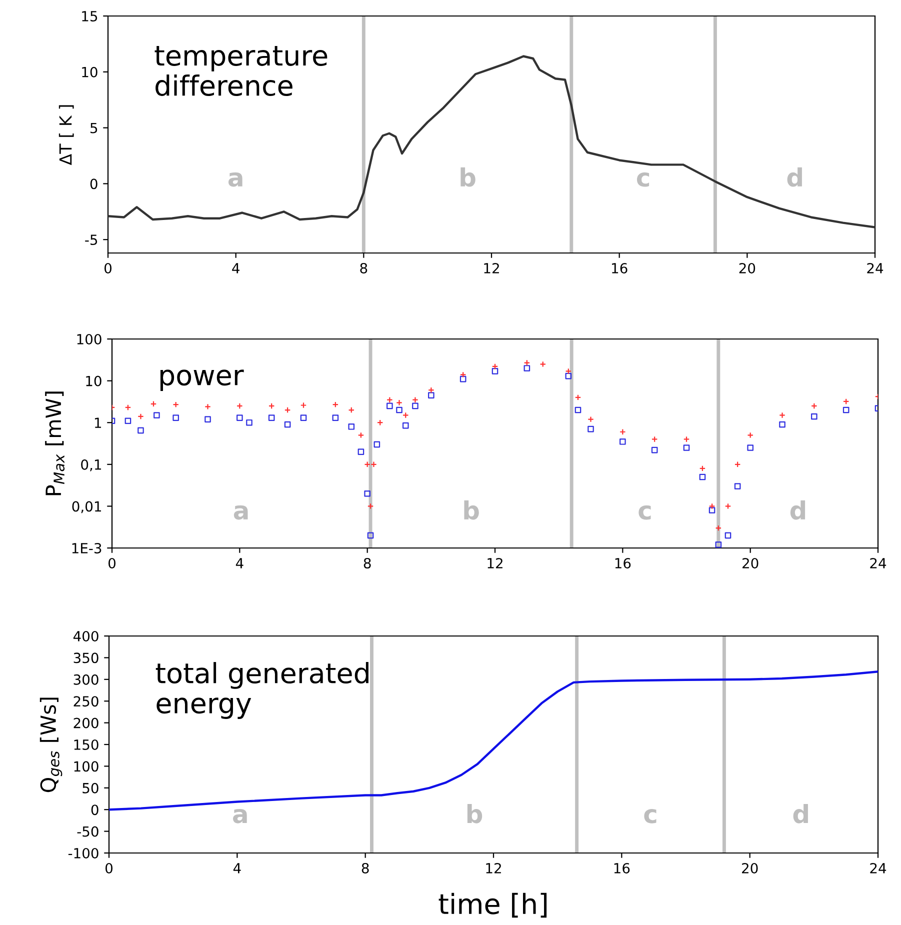  I want to click on y-tick-label: -50, so click(87, 831).